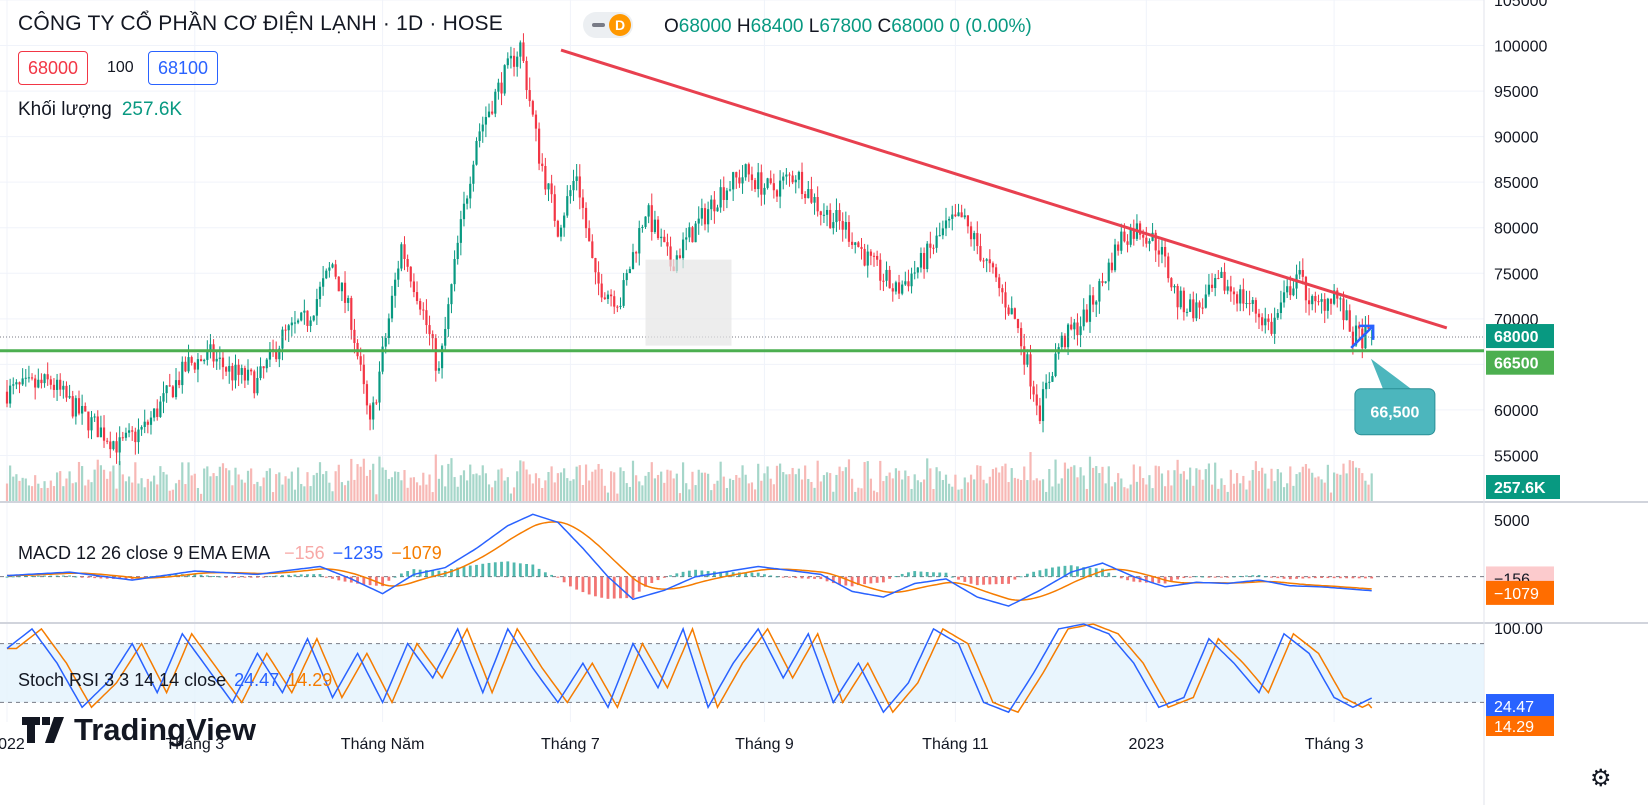 The image size is (1648, 805). I want to click on stoch-d-line, so click(690, 668).